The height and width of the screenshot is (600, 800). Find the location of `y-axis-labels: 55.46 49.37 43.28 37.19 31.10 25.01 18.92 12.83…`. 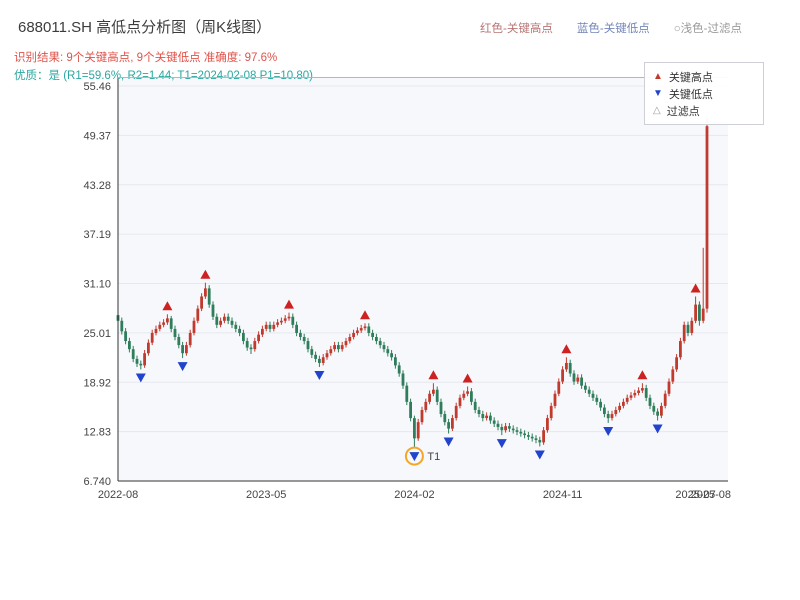

y-axis-labels: 55.46 49.37 43.28 37.19 31.10 25.01 18.92 12.83… is located at coordinates (97, 284).